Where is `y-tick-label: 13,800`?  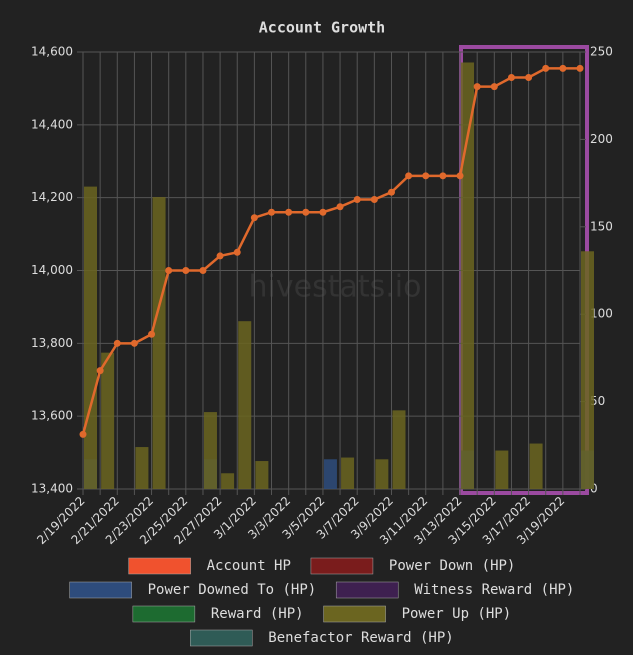
y-tick-label: 13,800 is located at coordinates (52, 343).